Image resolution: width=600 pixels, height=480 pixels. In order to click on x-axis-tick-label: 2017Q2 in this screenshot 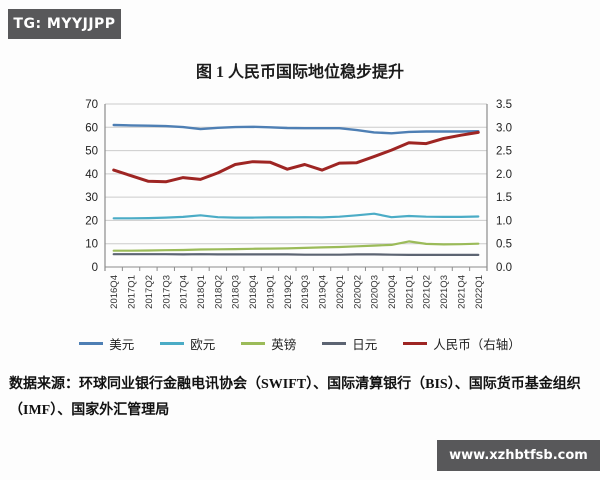, I will do `click(149, 292)`.